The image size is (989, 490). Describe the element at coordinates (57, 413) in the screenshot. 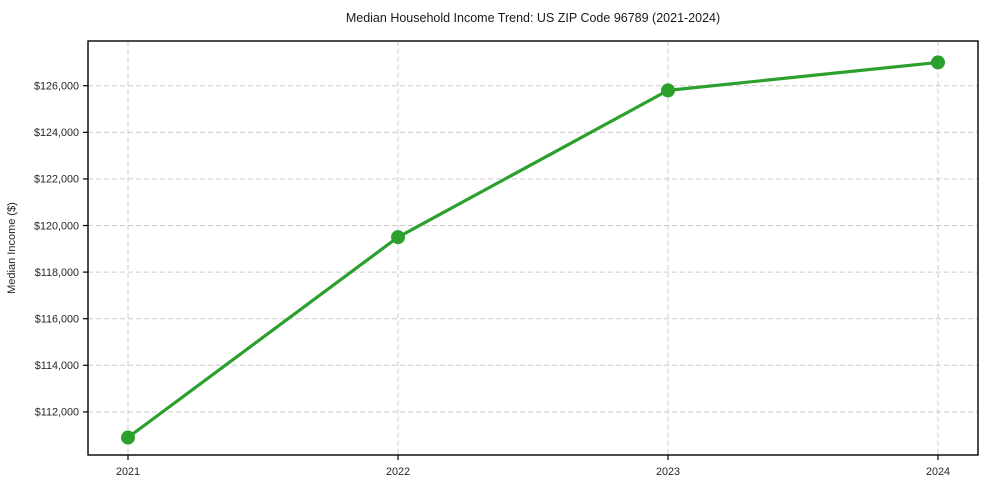

I see `y-tick-label: $112,000` at that location.